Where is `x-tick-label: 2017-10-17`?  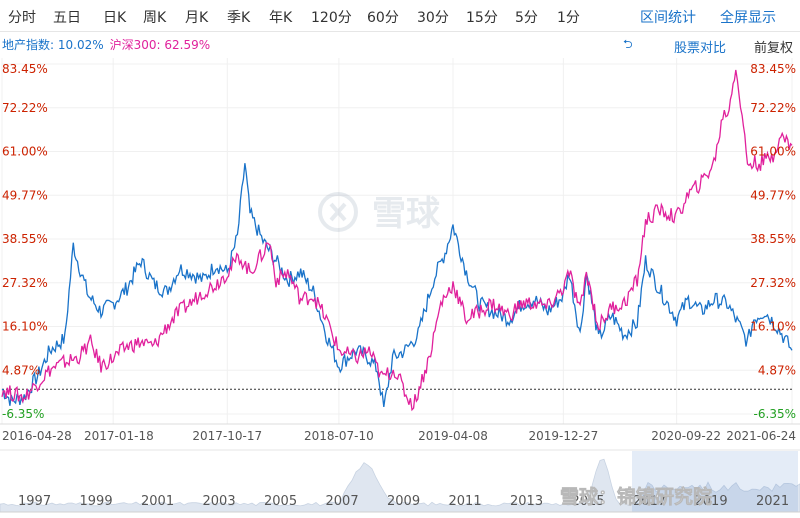
x-tick-label: 2017-10-17 is located at coordinates (227, 436).